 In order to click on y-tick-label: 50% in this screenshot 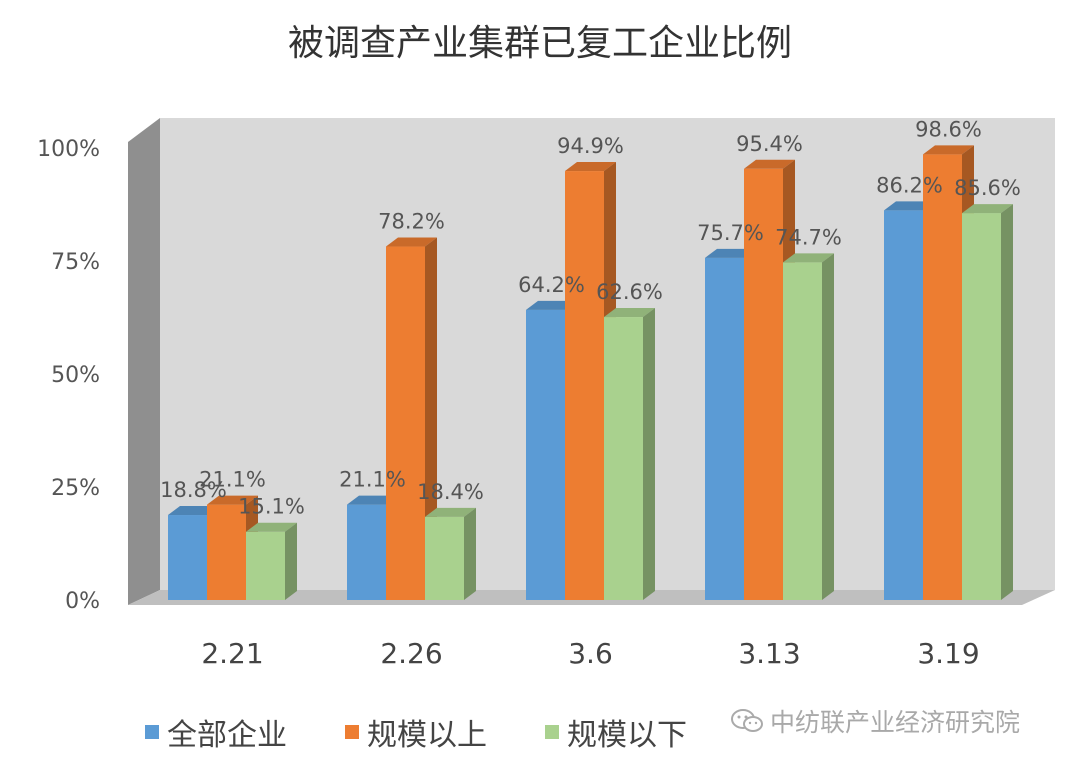, I will do `click(75, 375)`.